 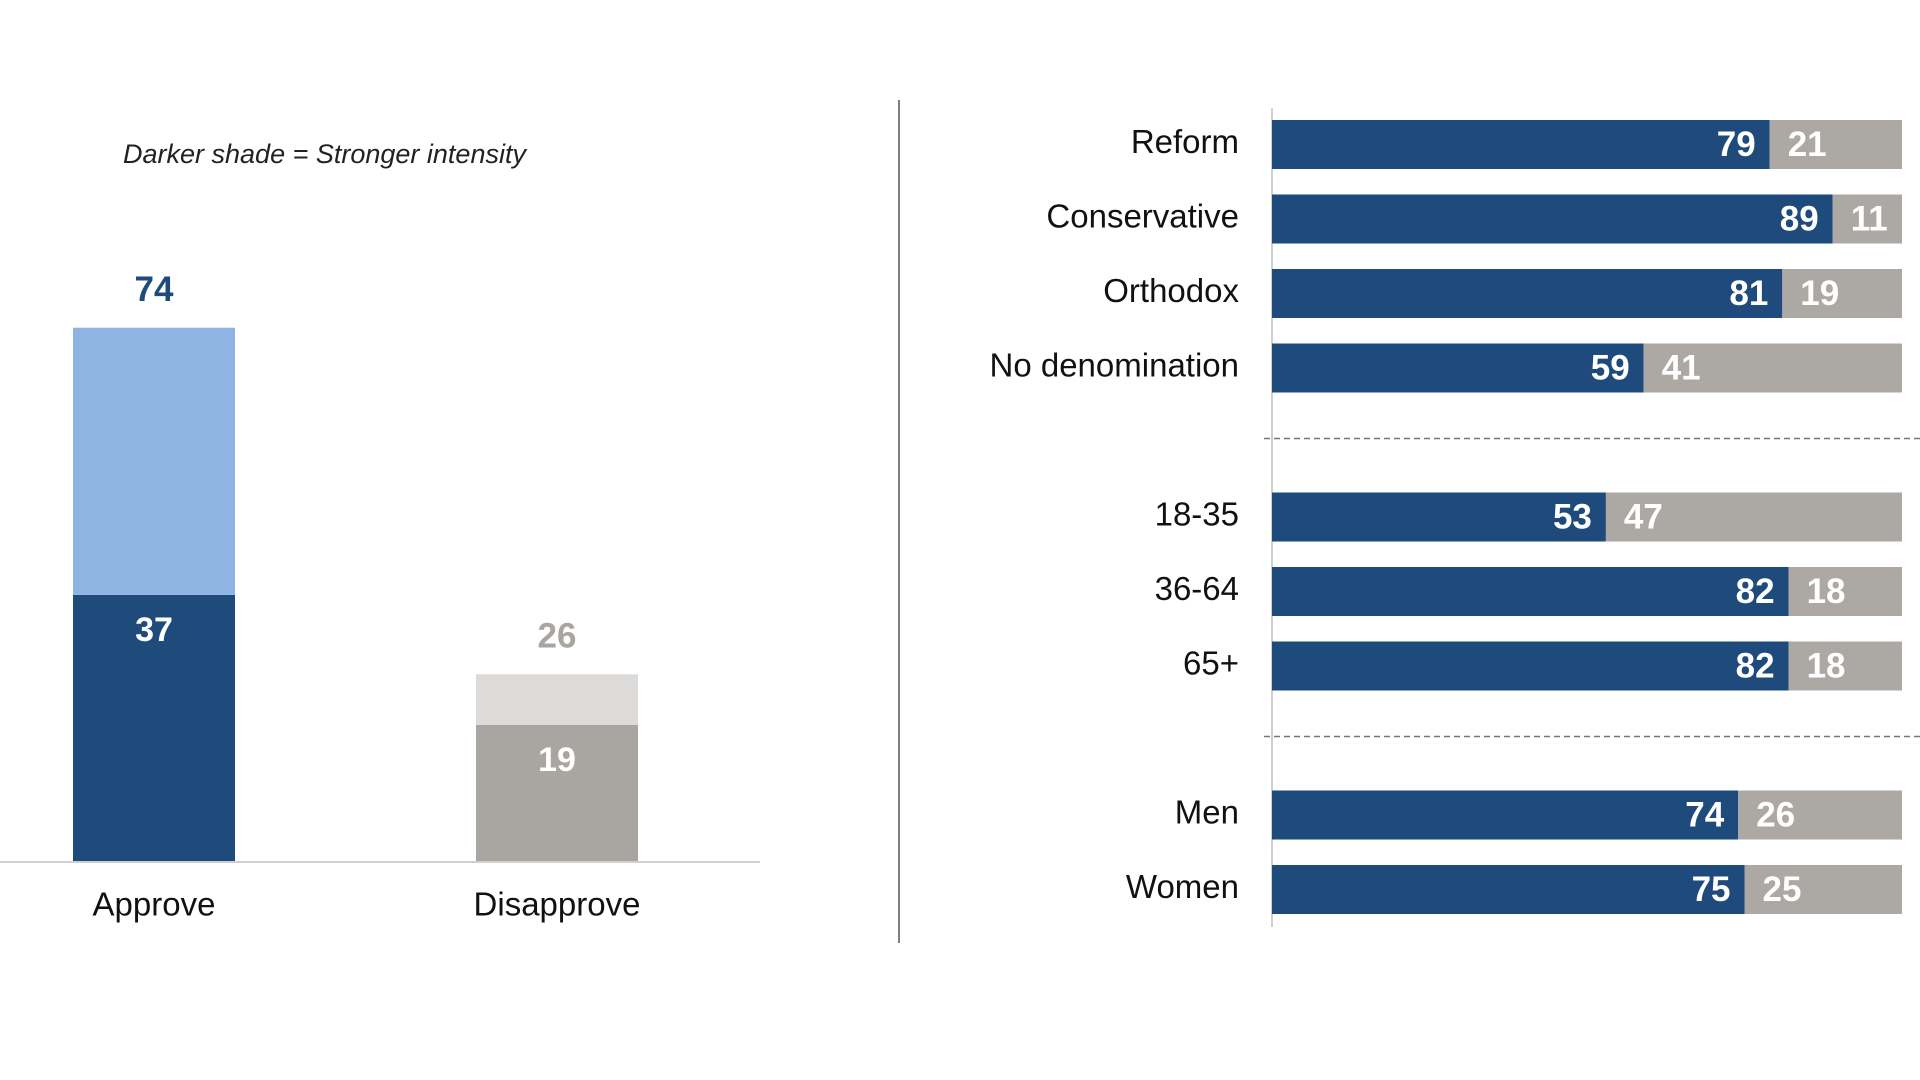 I want to click on data-label: 53, so click(x=1572, y=516).